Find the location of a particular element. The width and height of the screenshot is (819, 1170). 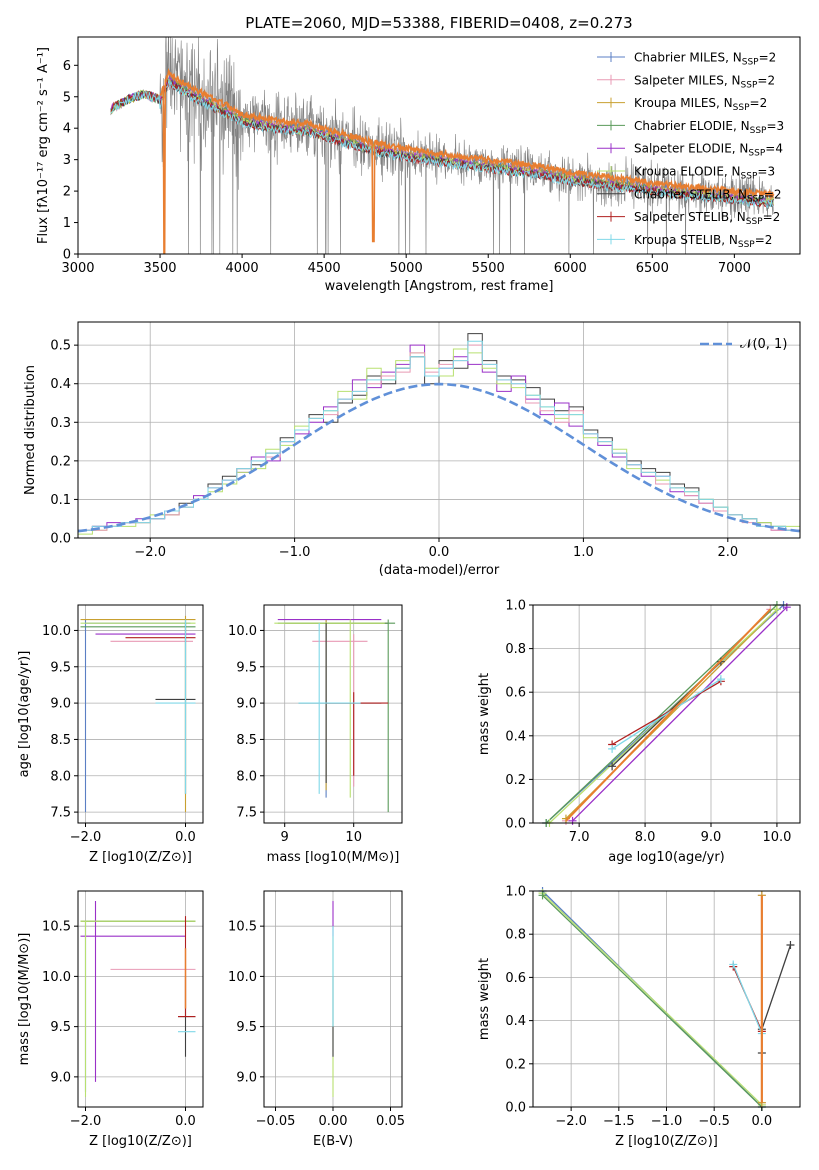

x-axis-label: mass [log10(M/M⊙)] is located at coordinates (333, 857).